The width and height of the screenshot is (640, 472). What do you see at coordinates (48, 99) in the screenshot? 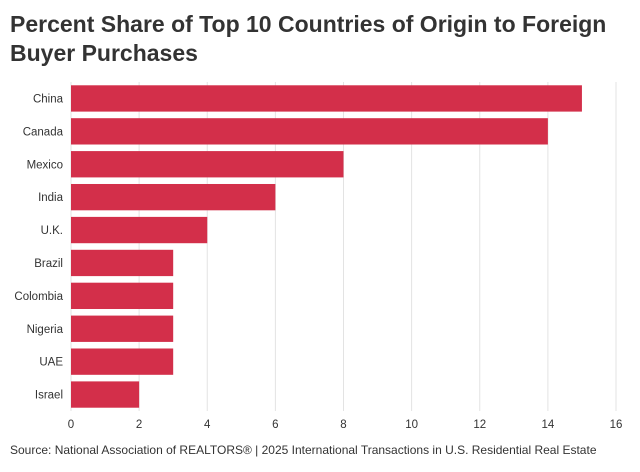
I see `category-label: China` at bounding box center [48, 99].